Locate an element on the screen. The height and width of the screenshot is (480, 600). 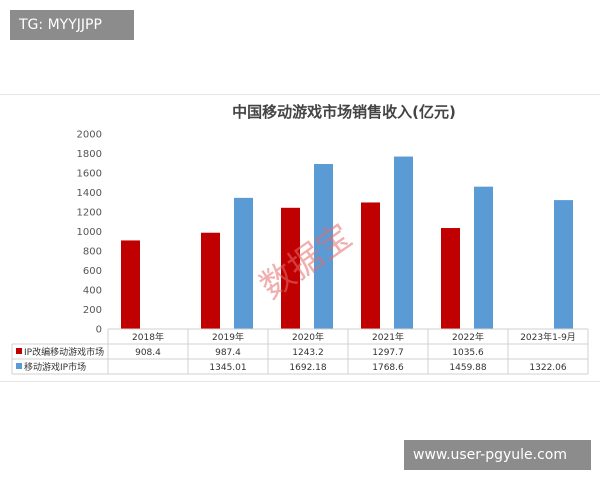
chart-title: 中国移动游戏市场销售收入(亿元) is located at coordinates (344, 112).